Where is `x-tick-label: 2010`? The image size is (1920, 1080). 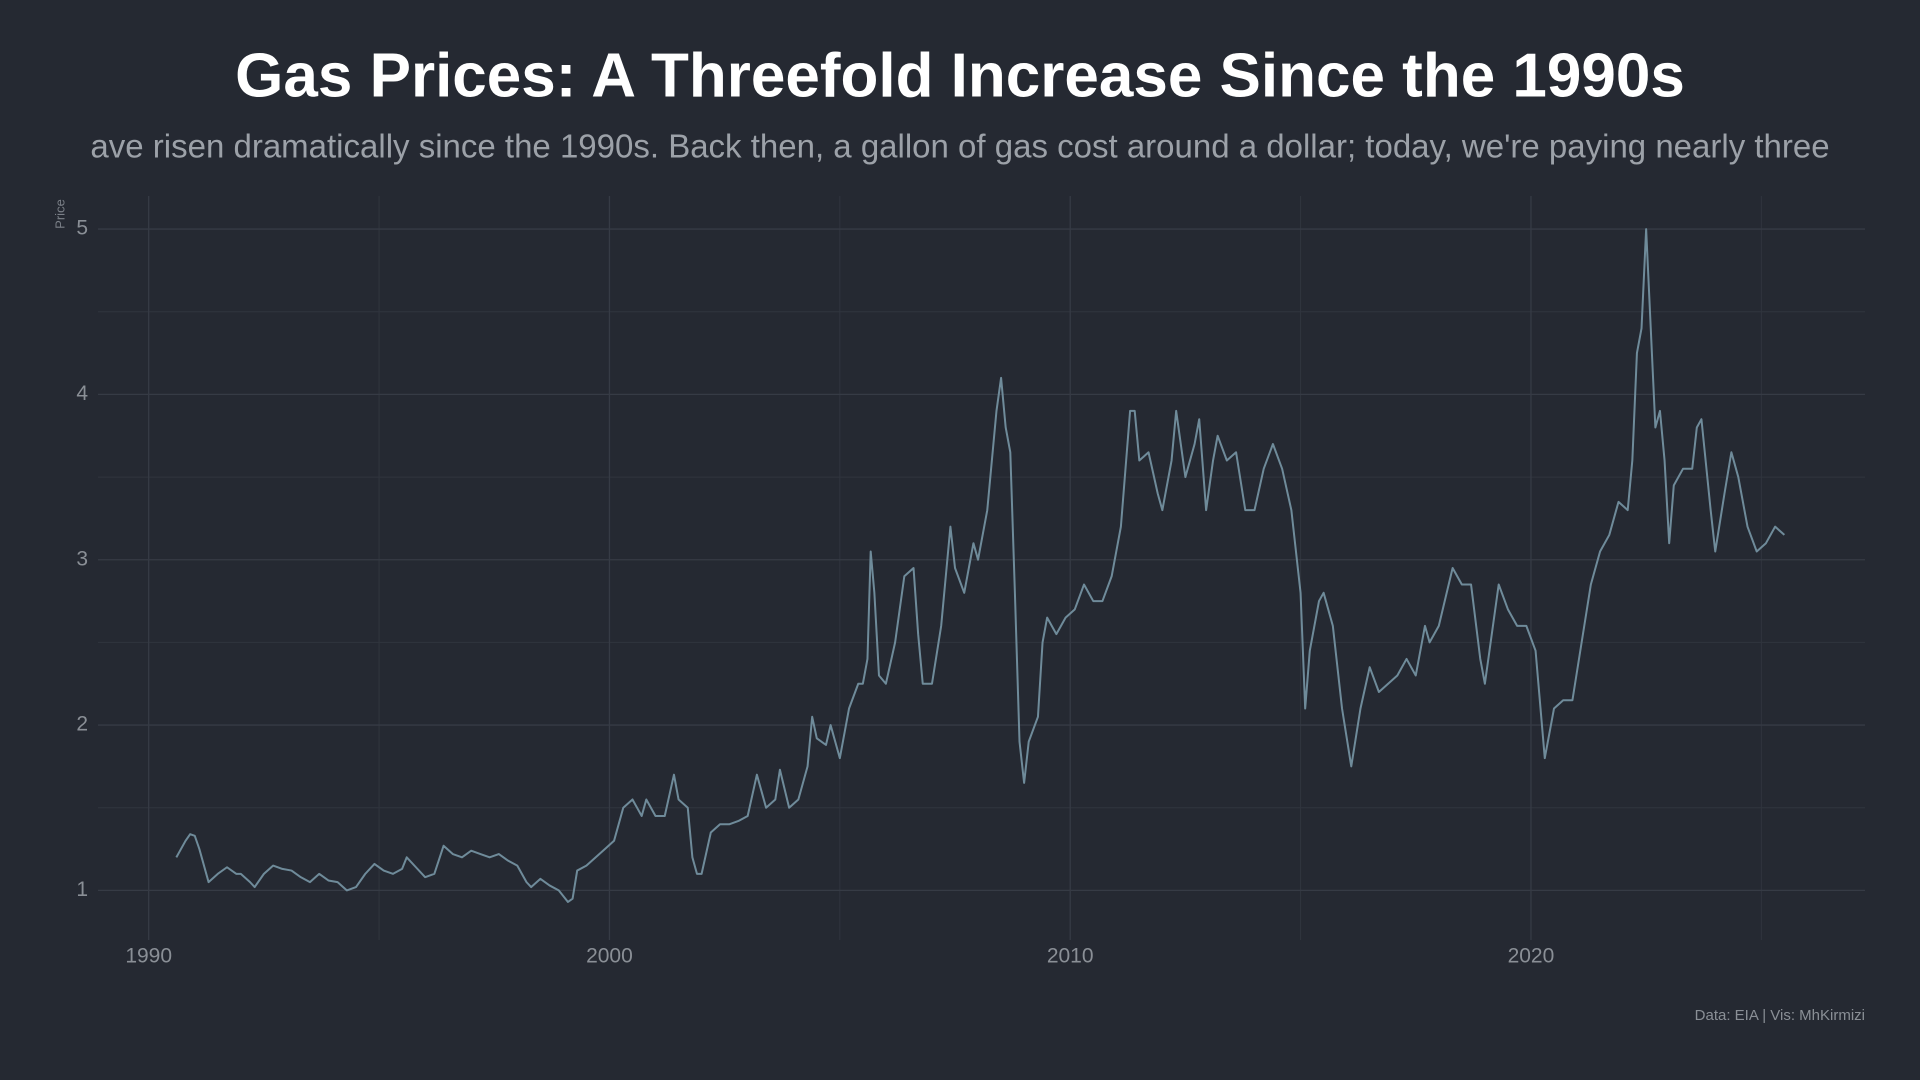 x-tick-label: 2010 is located at coordinates (1070, 956).